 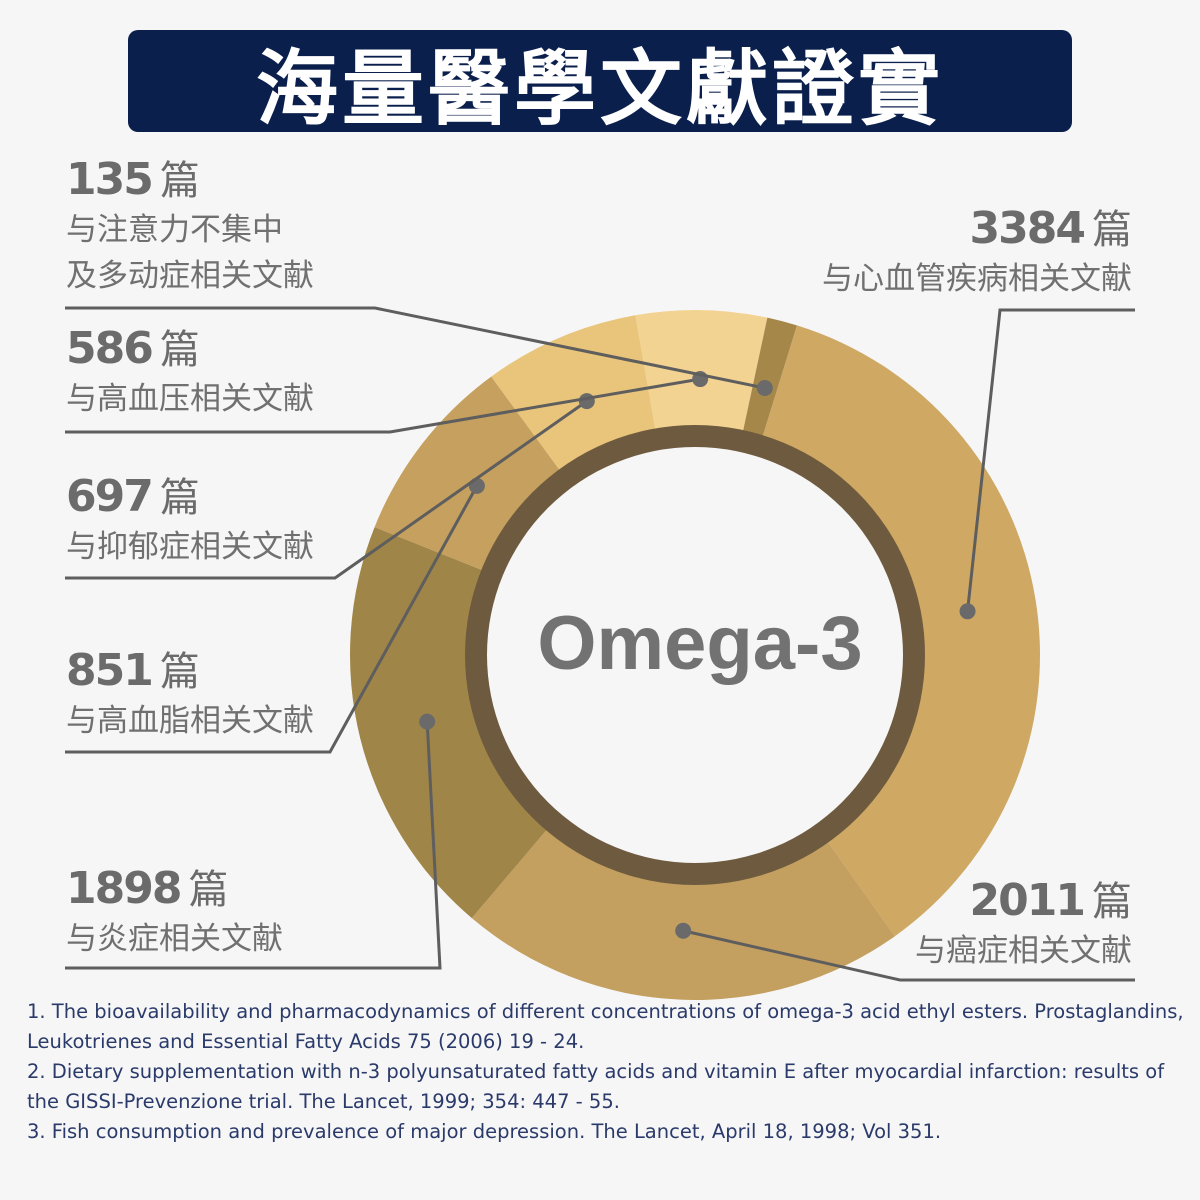 I want to click on series-desc: 与高血脂相关文献, so click(x=190, y=721).